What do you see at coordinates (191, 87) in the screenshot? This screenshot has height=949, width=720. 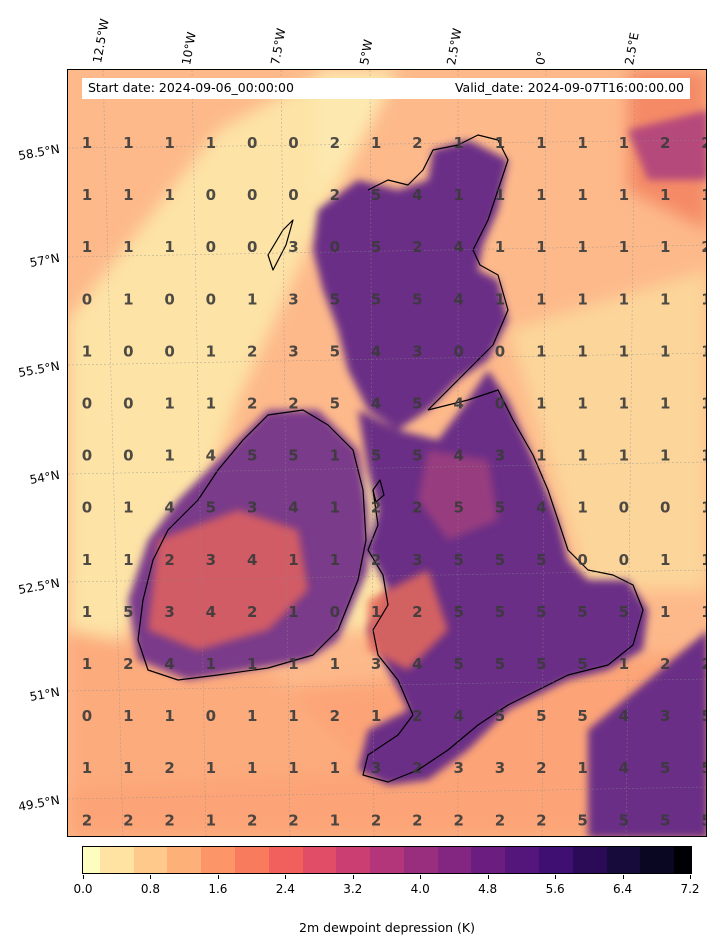 I see `start-date: Start date: 2024-09-06_00:00:00` at bounding box center [191, 87].